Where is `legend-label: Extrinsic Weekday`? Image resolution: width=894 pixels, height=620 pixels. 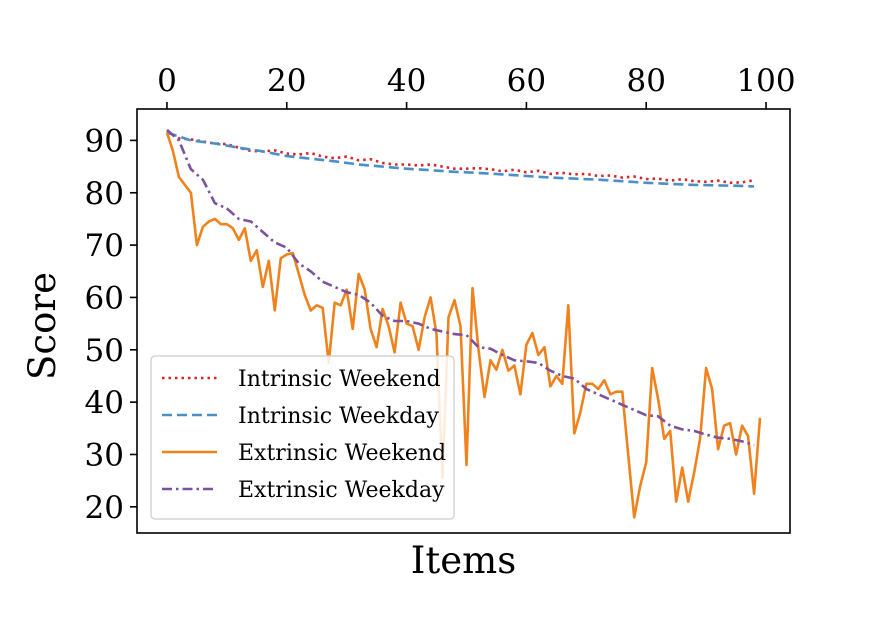 legend-label: Extrinsic Weekday is located at coordinates (341, 490).